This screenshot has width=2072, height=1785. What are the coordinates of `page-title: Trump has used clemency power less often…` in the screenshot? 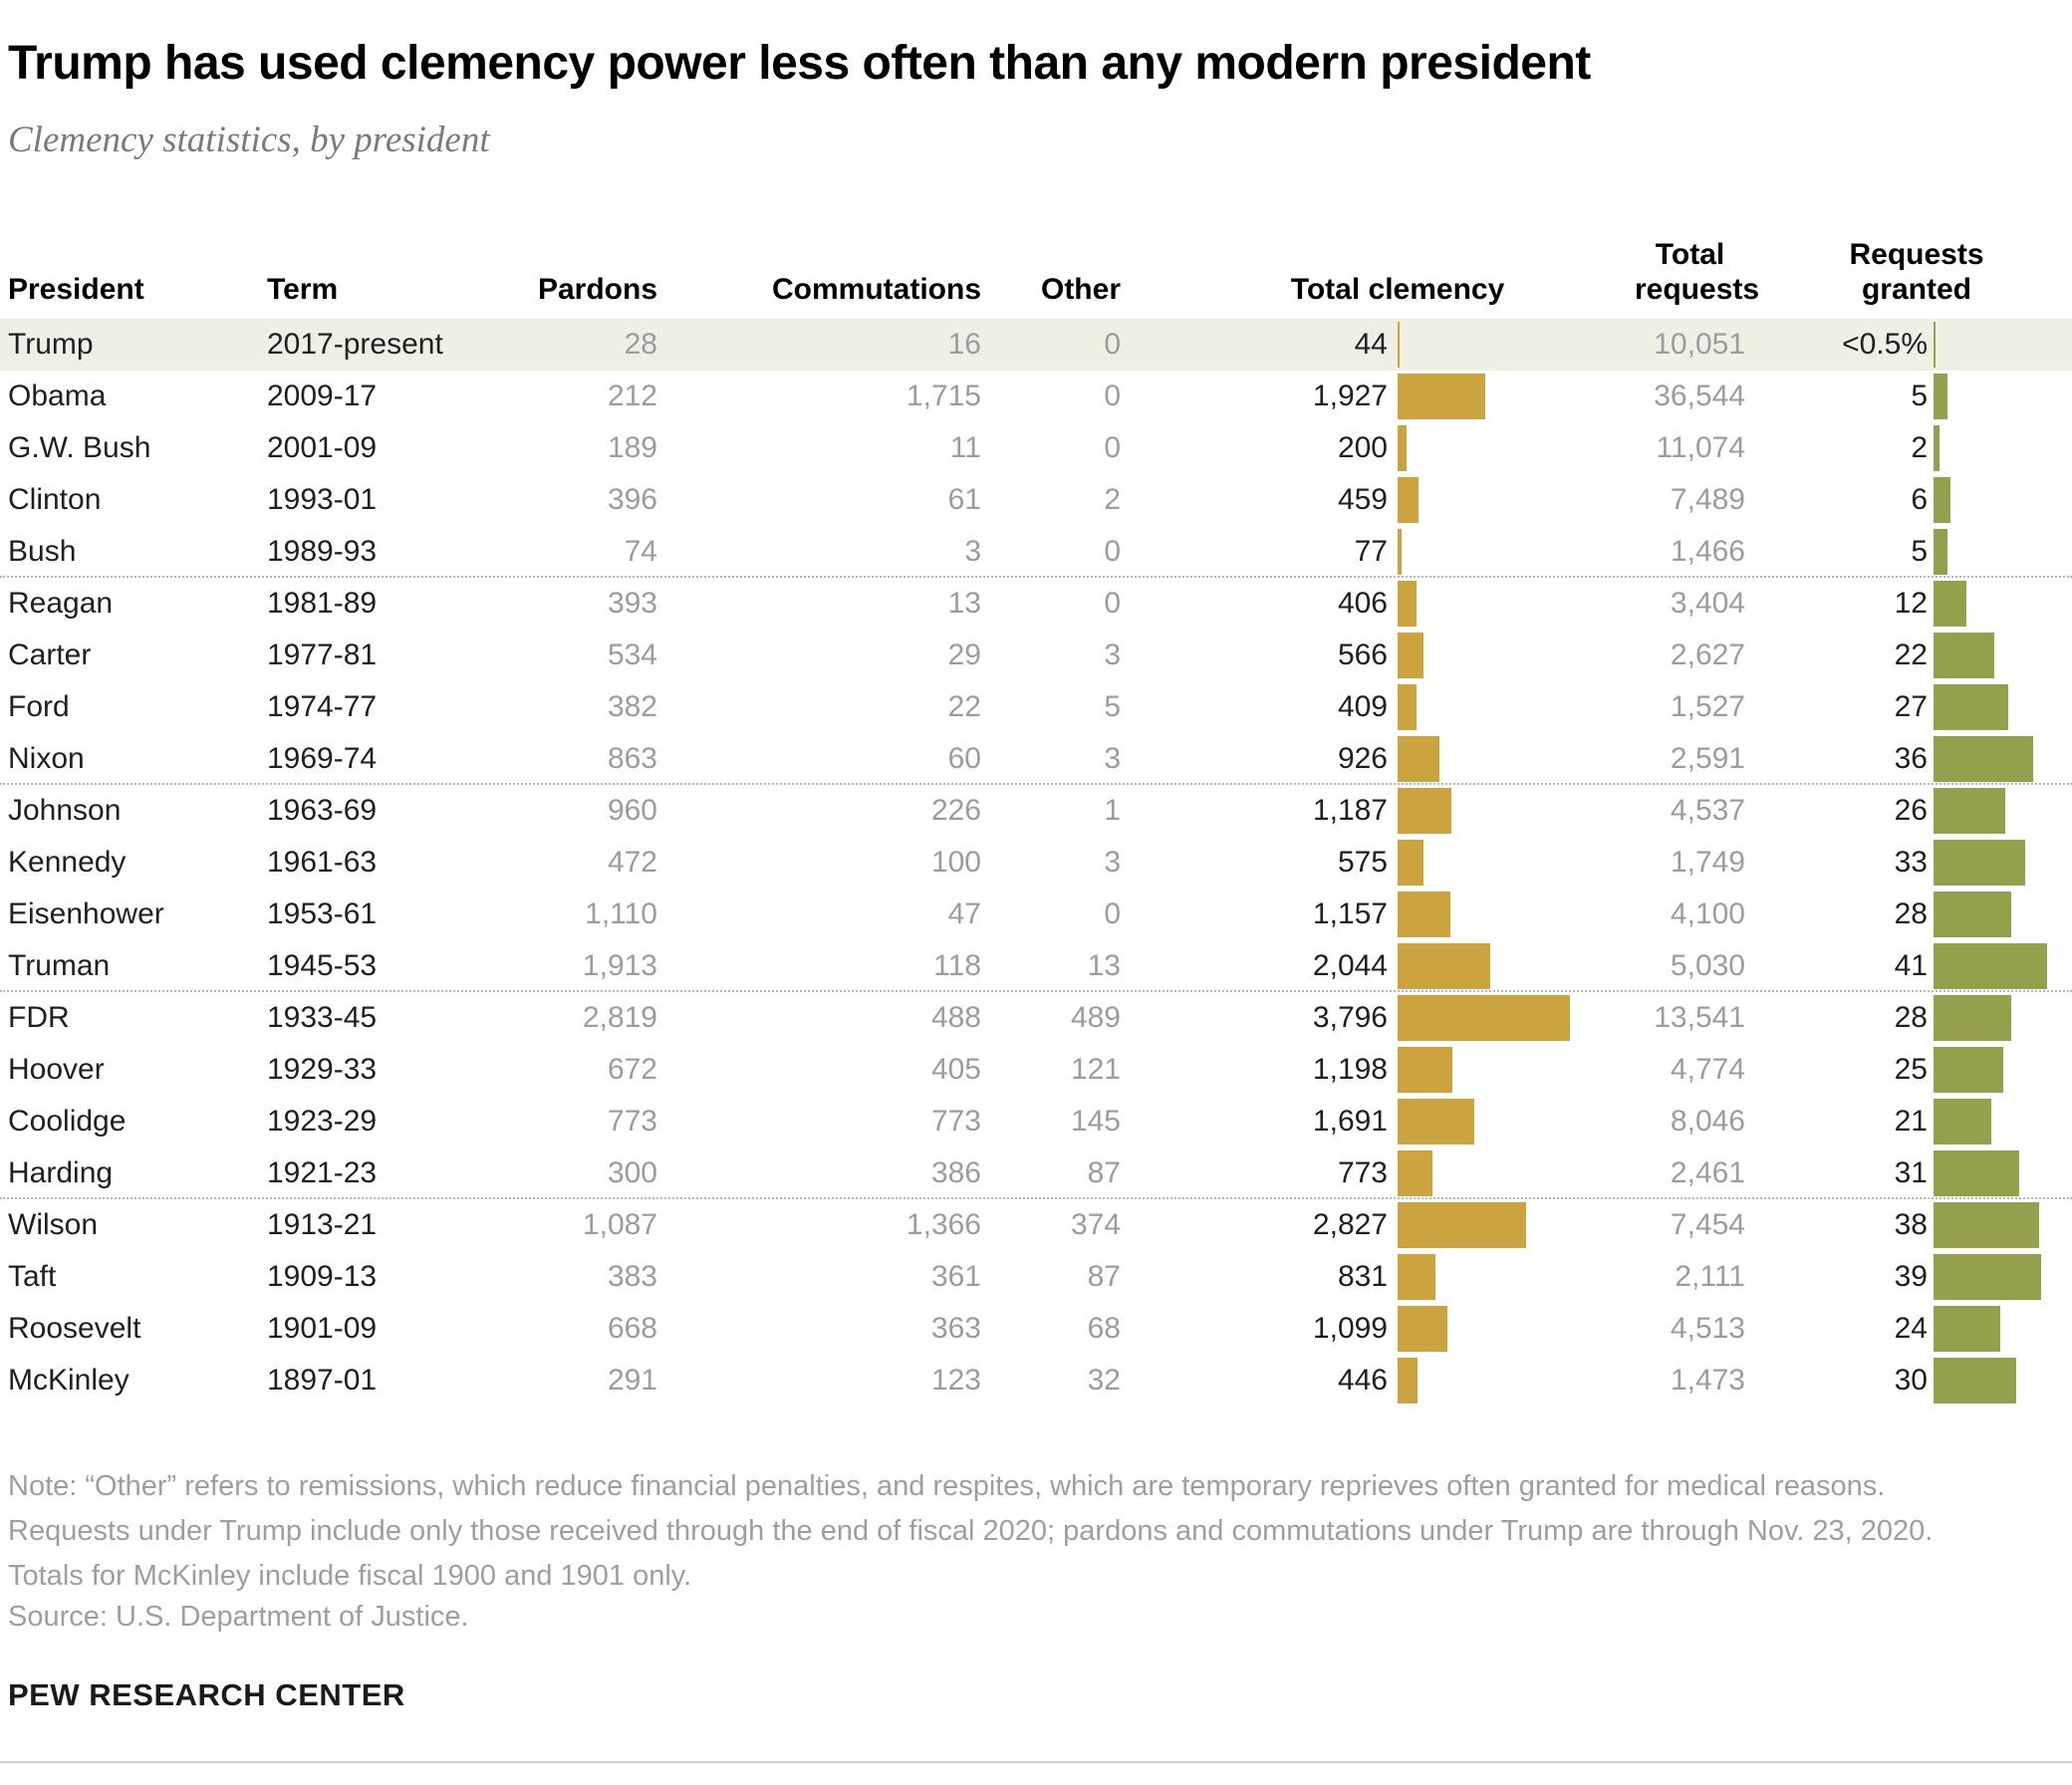 It's located at (799, 63).